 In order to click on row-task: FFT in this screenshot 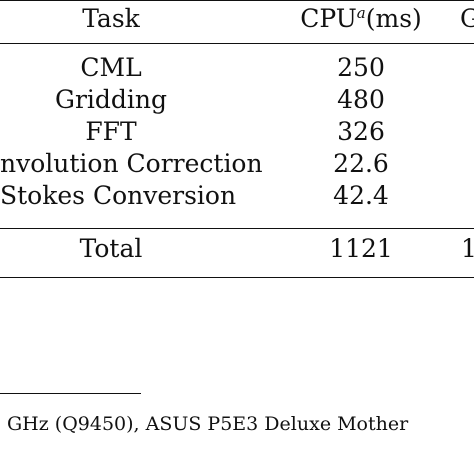, I will do `click(111, 131)`.